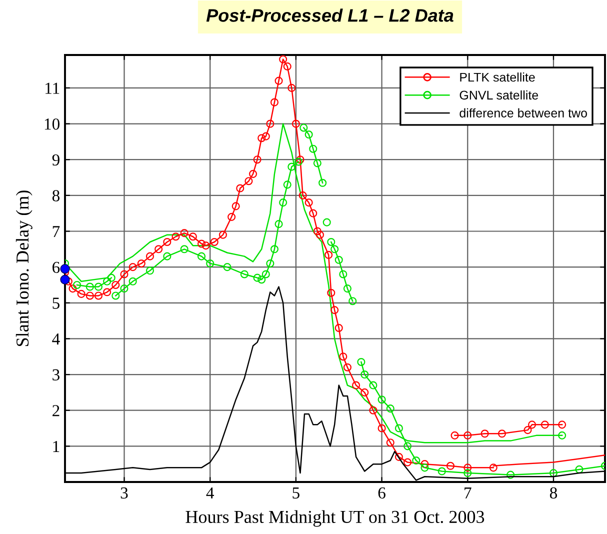 This screenshot has height=534, width=607. What do you see at coordinates (499, 95) in the screenshot?
I see `legend-label: GNVL satellite` at bounding box center [499, 95].